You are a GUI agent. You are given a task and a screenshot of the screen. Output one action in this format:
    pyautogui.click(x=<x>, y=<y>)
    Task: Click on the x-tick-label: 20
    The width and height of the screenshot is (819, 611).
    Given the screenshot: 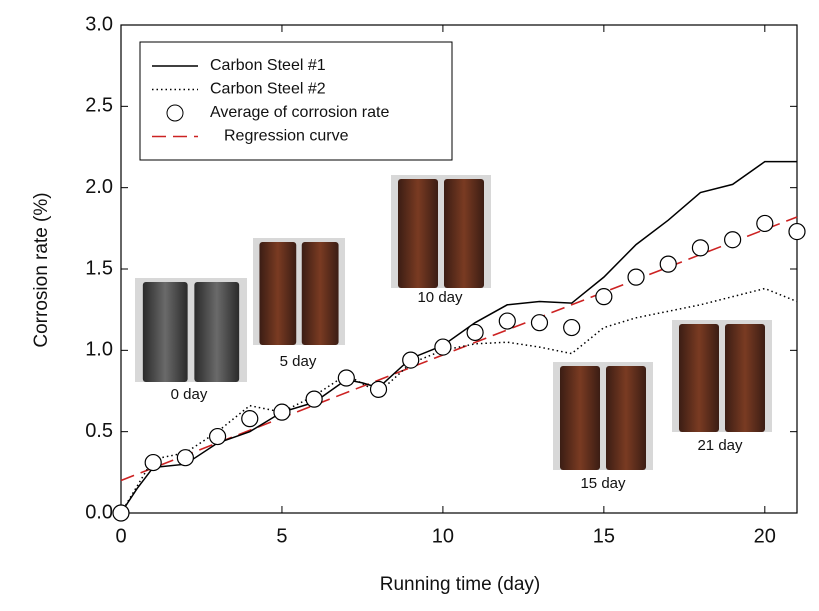 What is the action you would take?
    pyautogui.click(x=765, y=536)
    